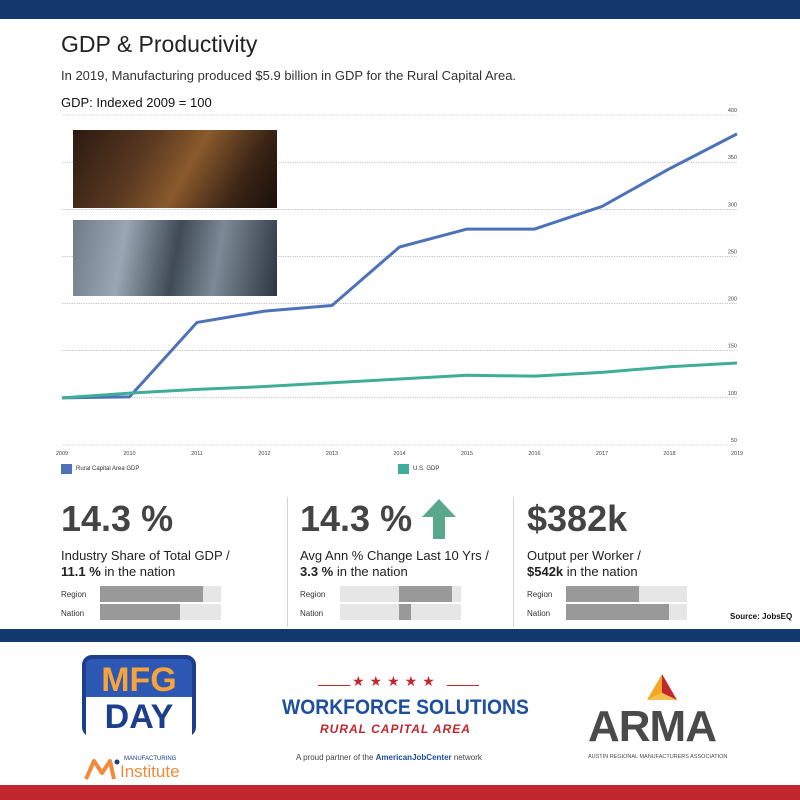  I want to click on y-tick-label: 250, so click(732, 252).